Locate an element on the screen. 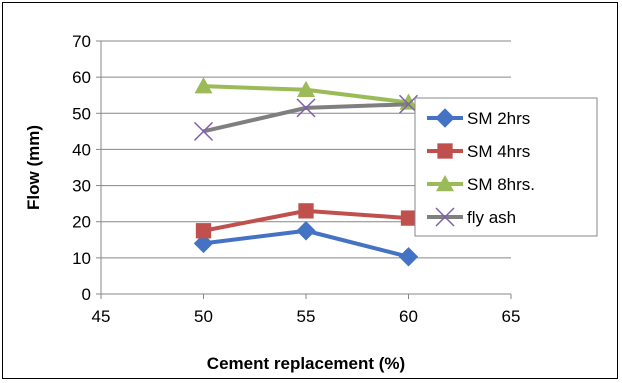  legend-entry: fly ash is located at coordinates (471, 217).